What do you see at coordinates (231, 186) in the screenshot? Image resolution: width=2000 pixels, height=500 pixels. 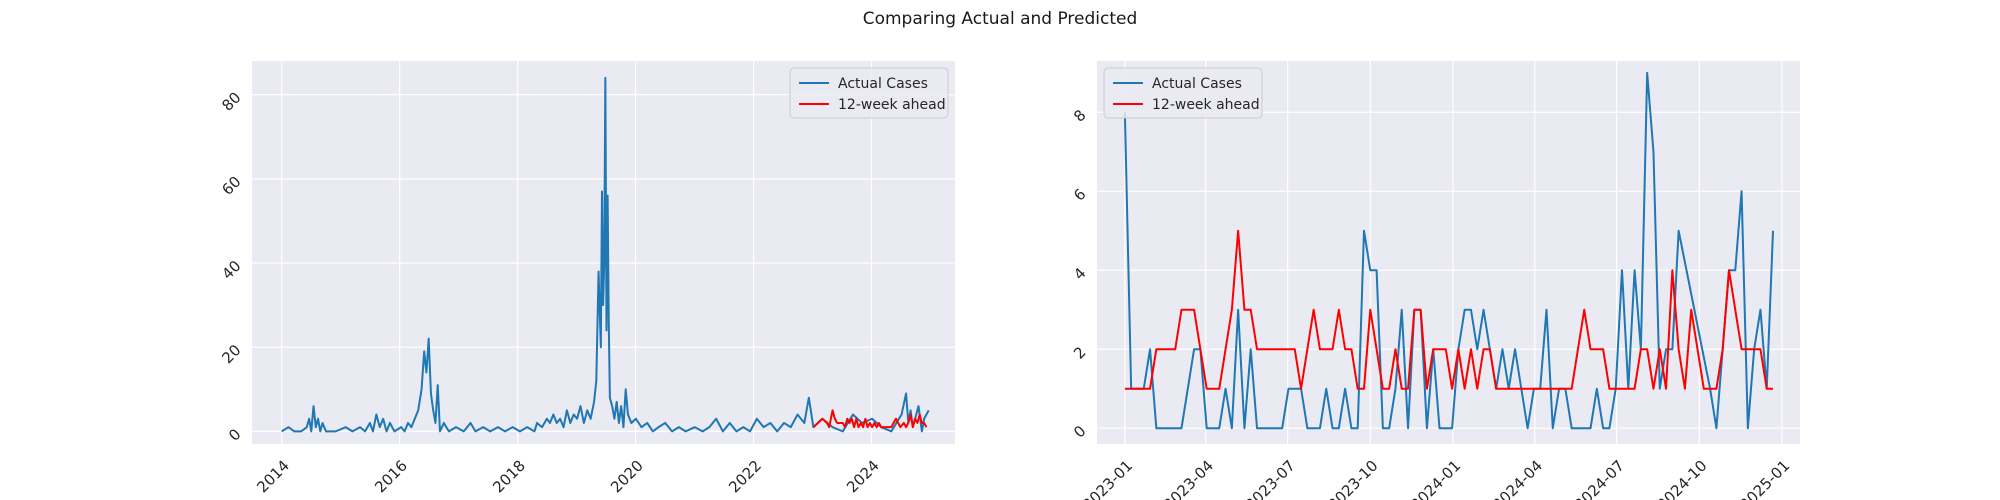 I see `y-tick-label: 60` at bounding box center [231, 186].